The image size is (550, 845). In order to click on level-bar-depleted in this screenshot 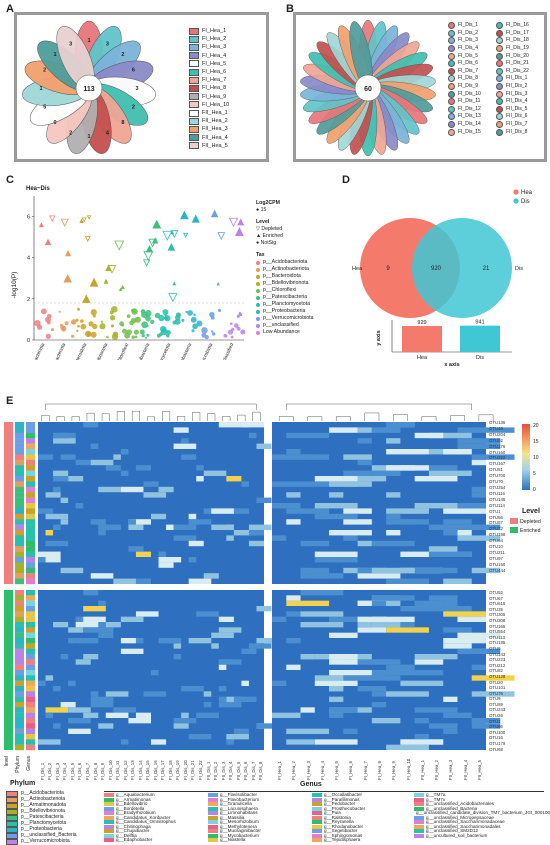, I will do `click(8, 503)`.